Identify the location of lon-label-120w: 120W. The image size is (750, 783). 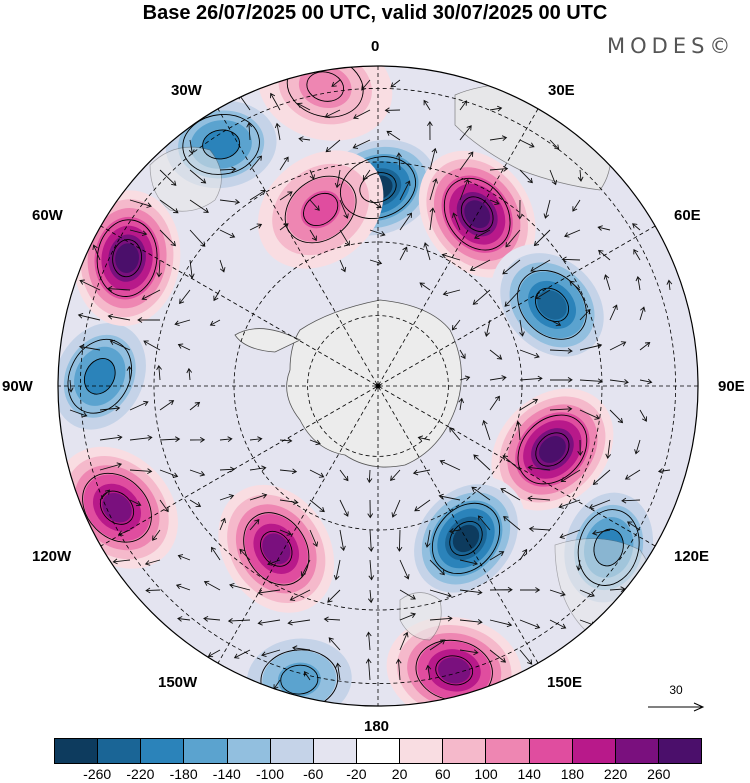
(52, 556).